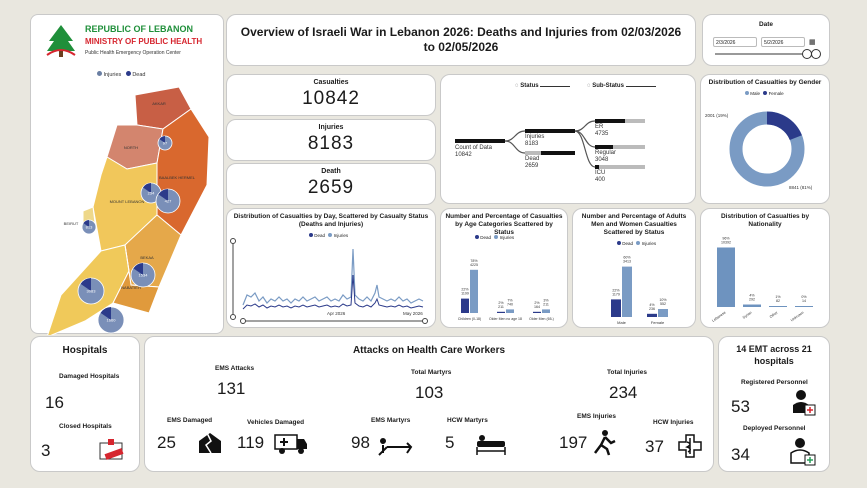 Image resolution: width=867 pixels, height=488 pixels. I want to click on map-bubble-label: 3083, so click(92, 291).